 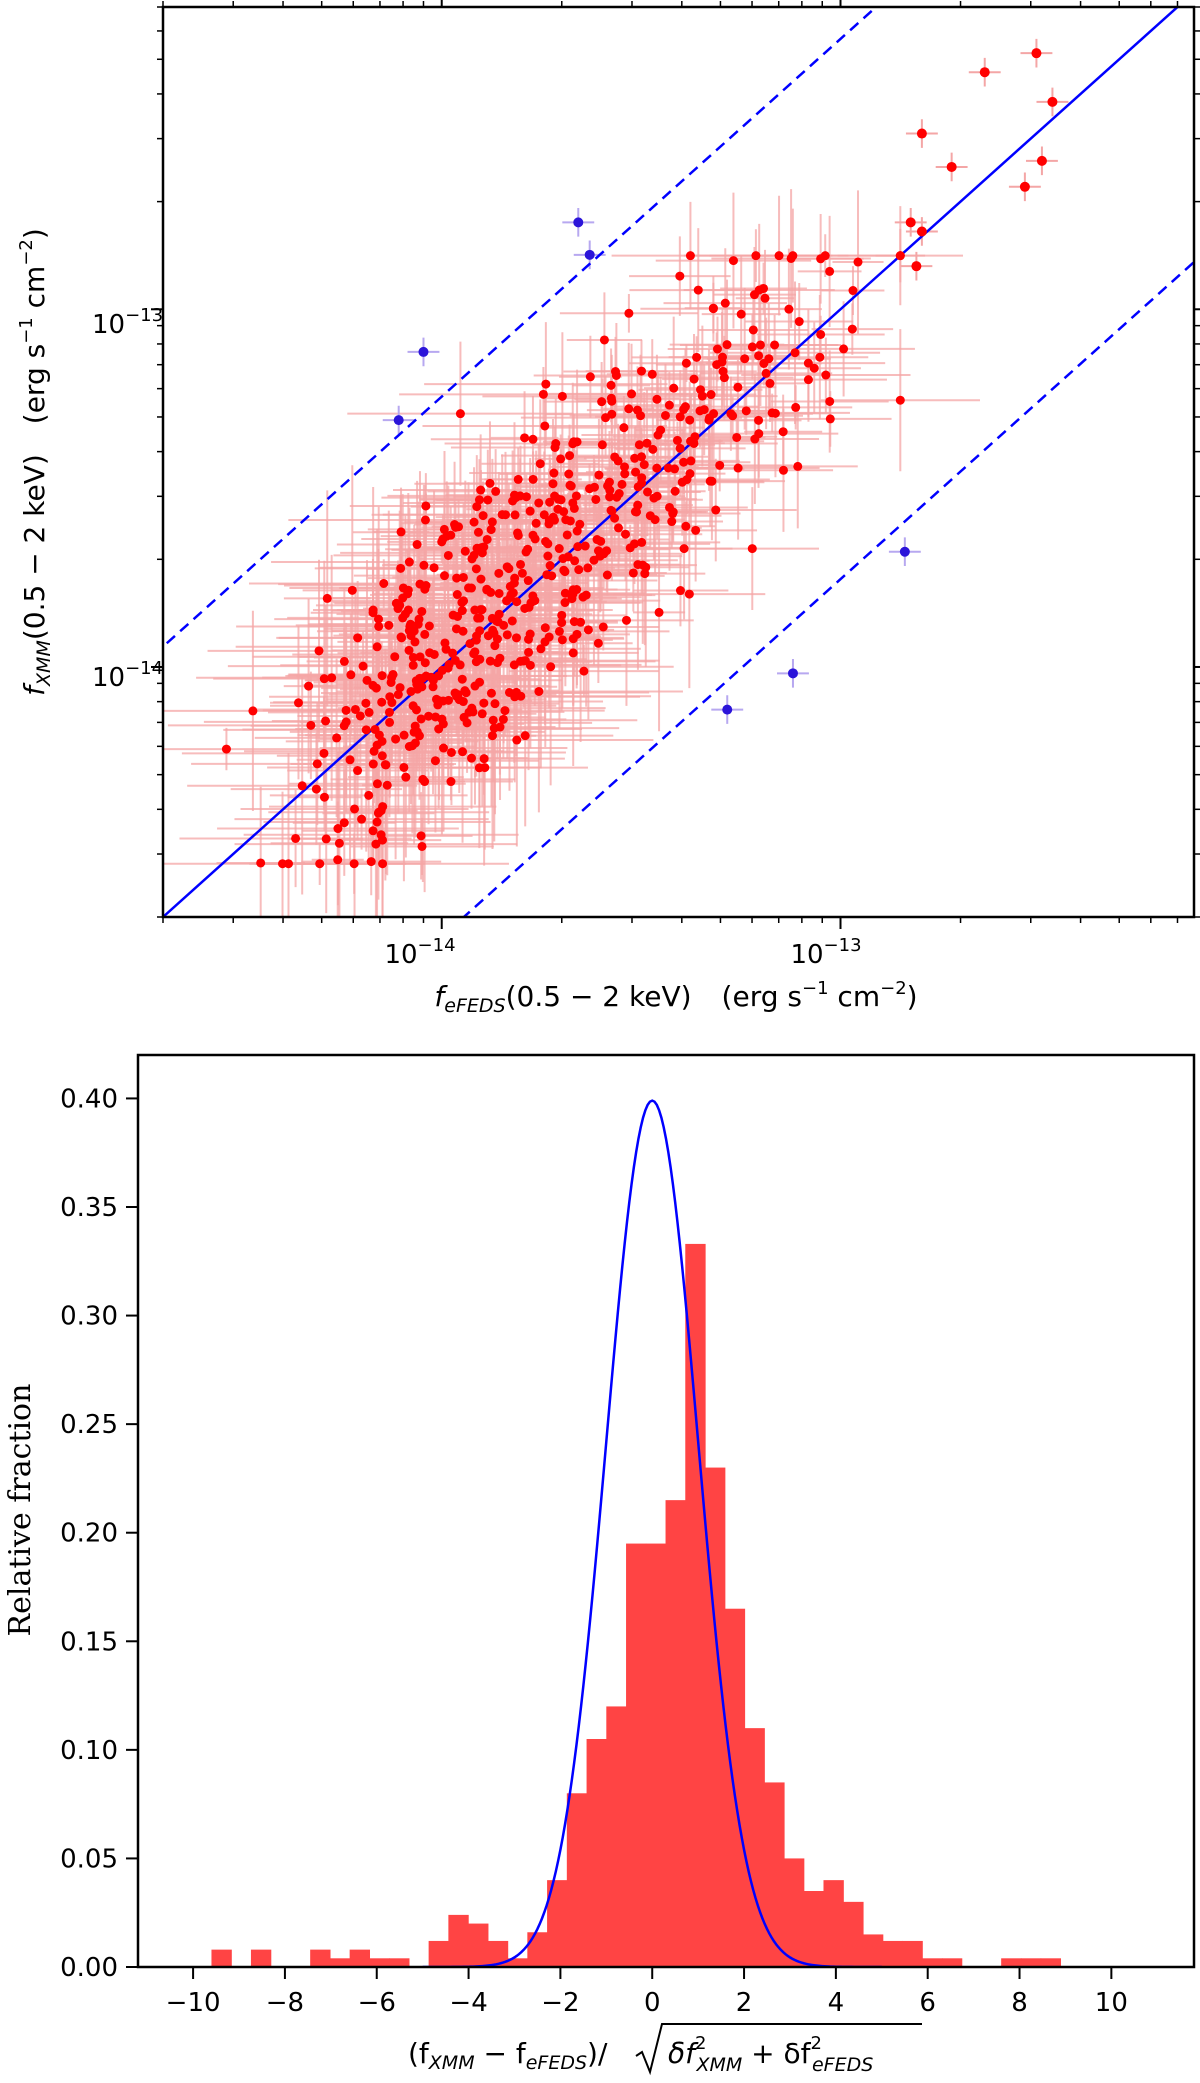 I want to click on scatter-y-axis-label: fXMM(0.5 − 2 keV)(erg s−1 cm−2), so click(x=35, y=462).